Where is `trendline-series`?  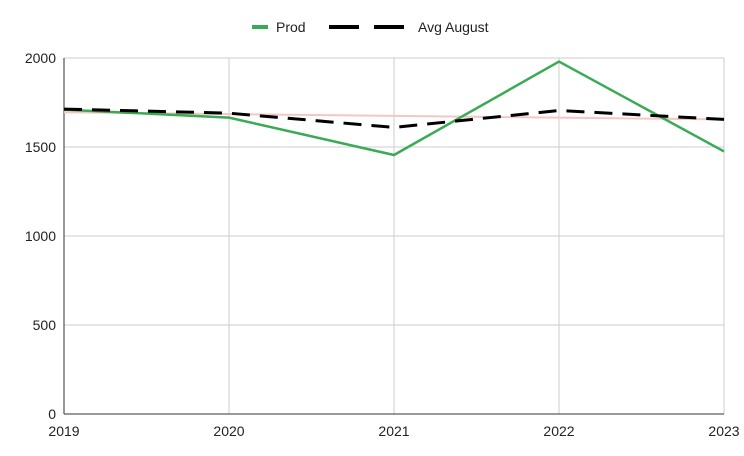 trendline-series is located at coordinates (394, 116).